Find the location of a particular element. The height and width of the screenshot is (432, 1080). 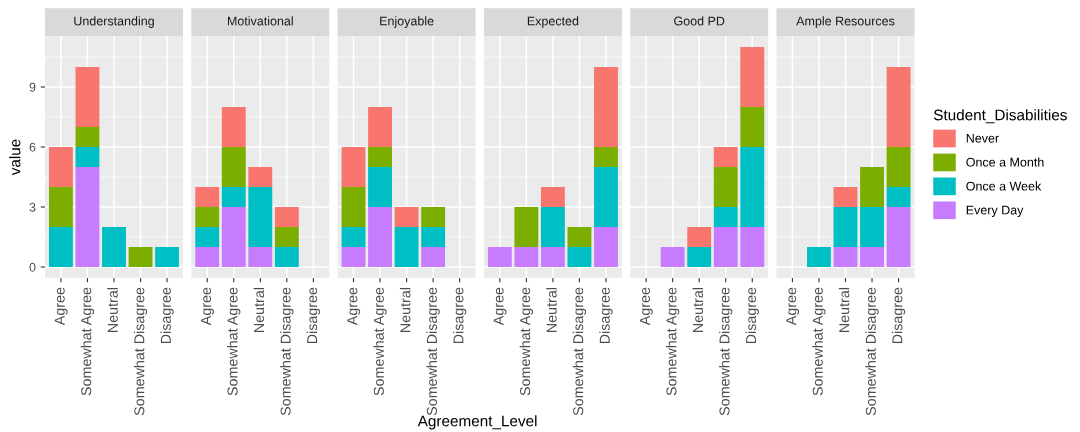

x-axis-title: Agreement_Level is located at coordinates (477, 422).